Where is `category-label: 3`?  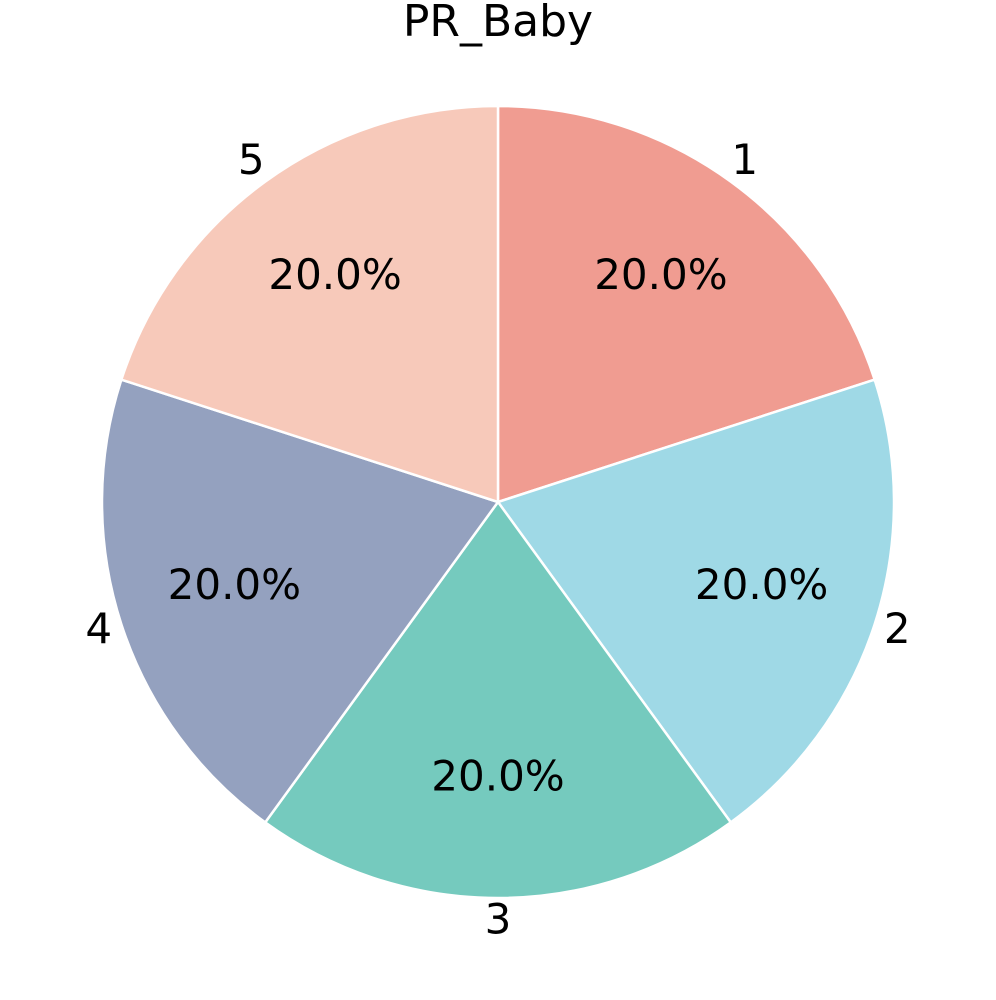 category-label: 3 is located at coordinates (498, 918).